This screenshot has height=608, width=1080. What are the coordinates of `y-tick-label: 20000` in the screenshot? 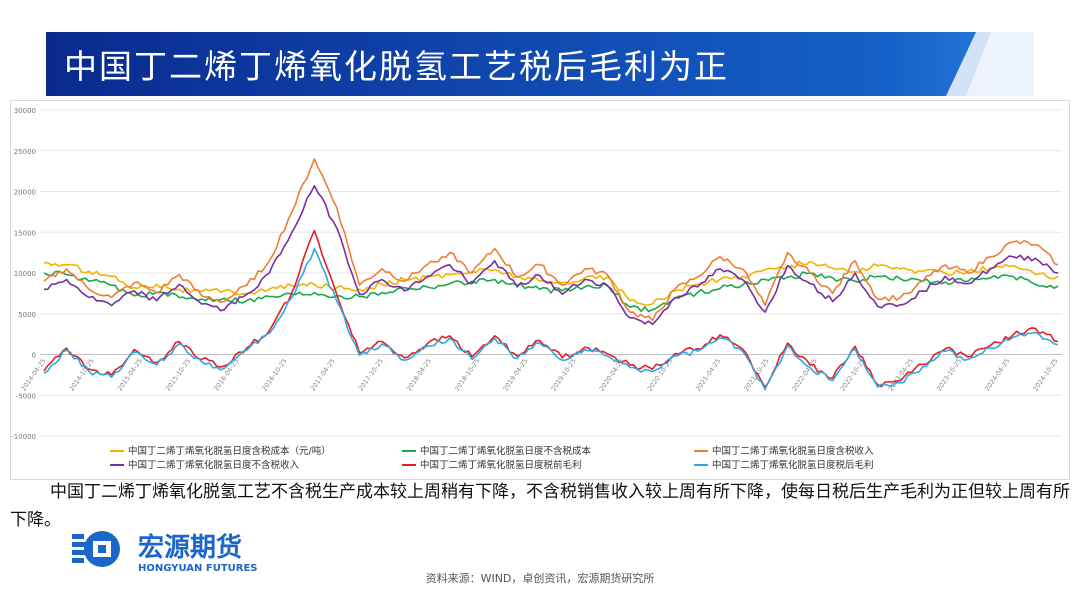 It's located at (25, 193).